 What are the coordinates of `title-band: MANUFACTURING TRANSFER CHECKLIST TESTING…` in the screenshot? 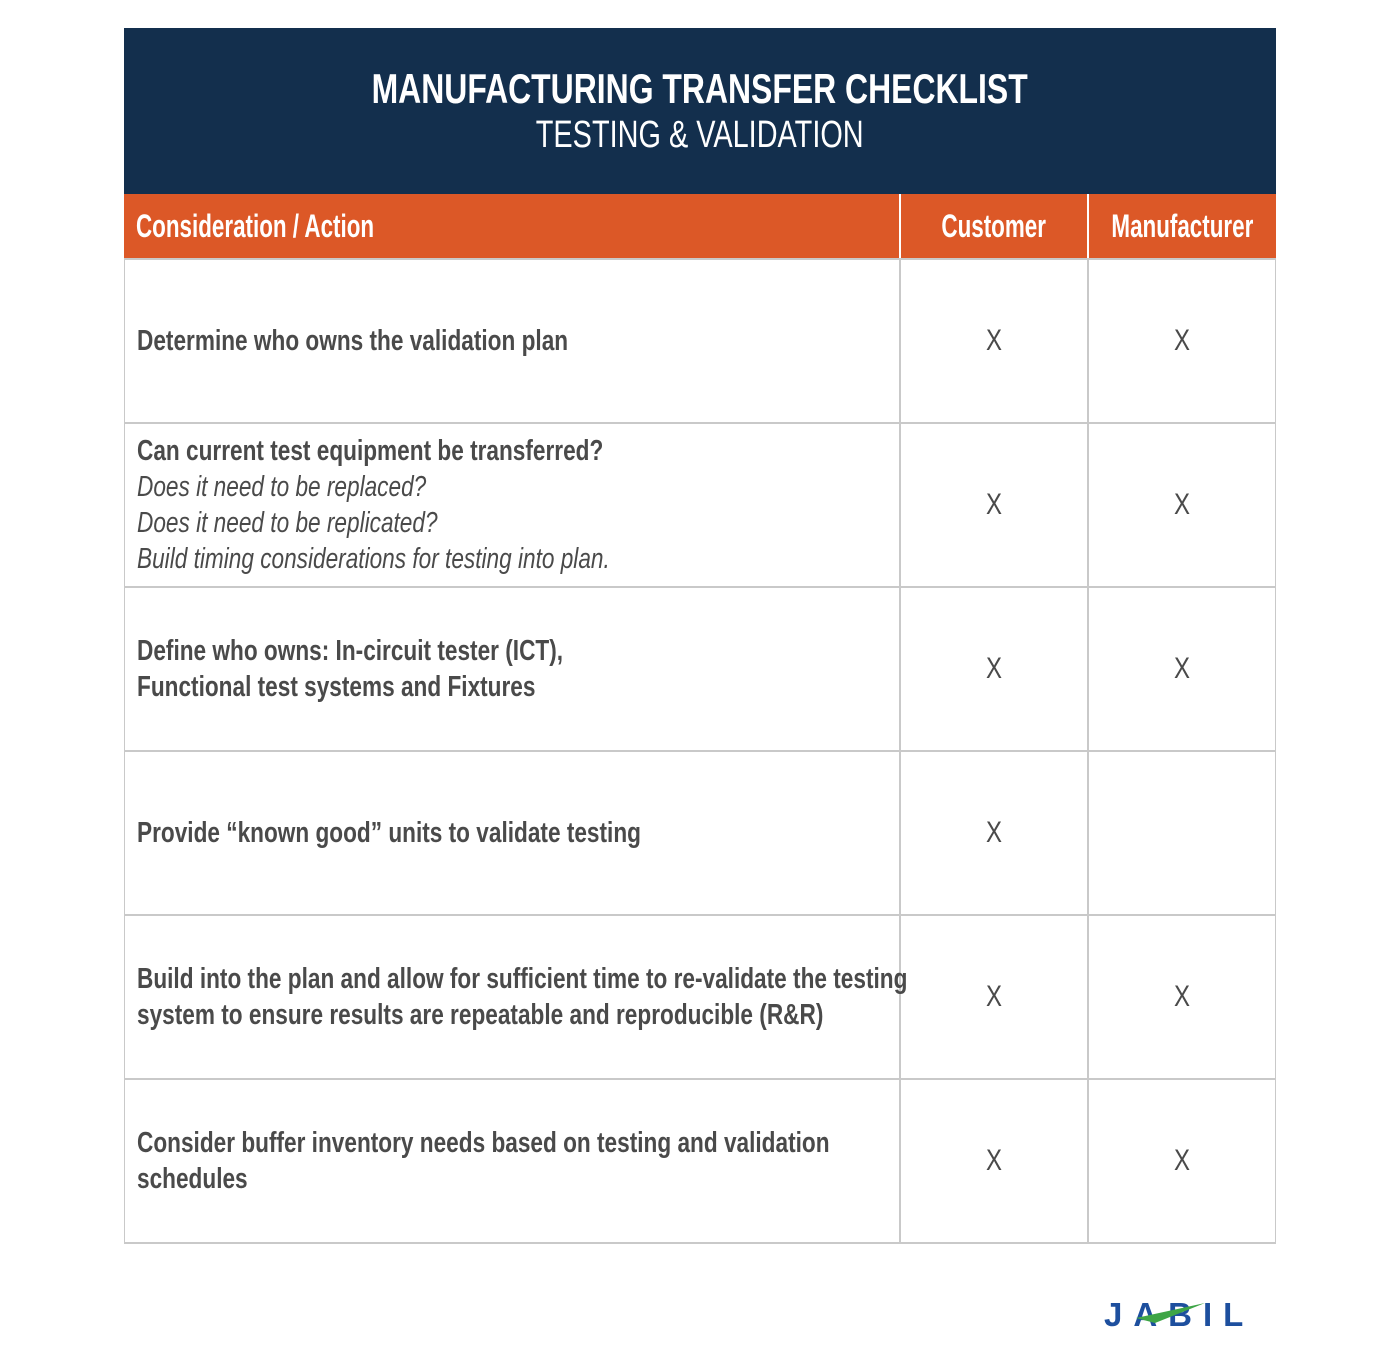 It's located at (700, 111).